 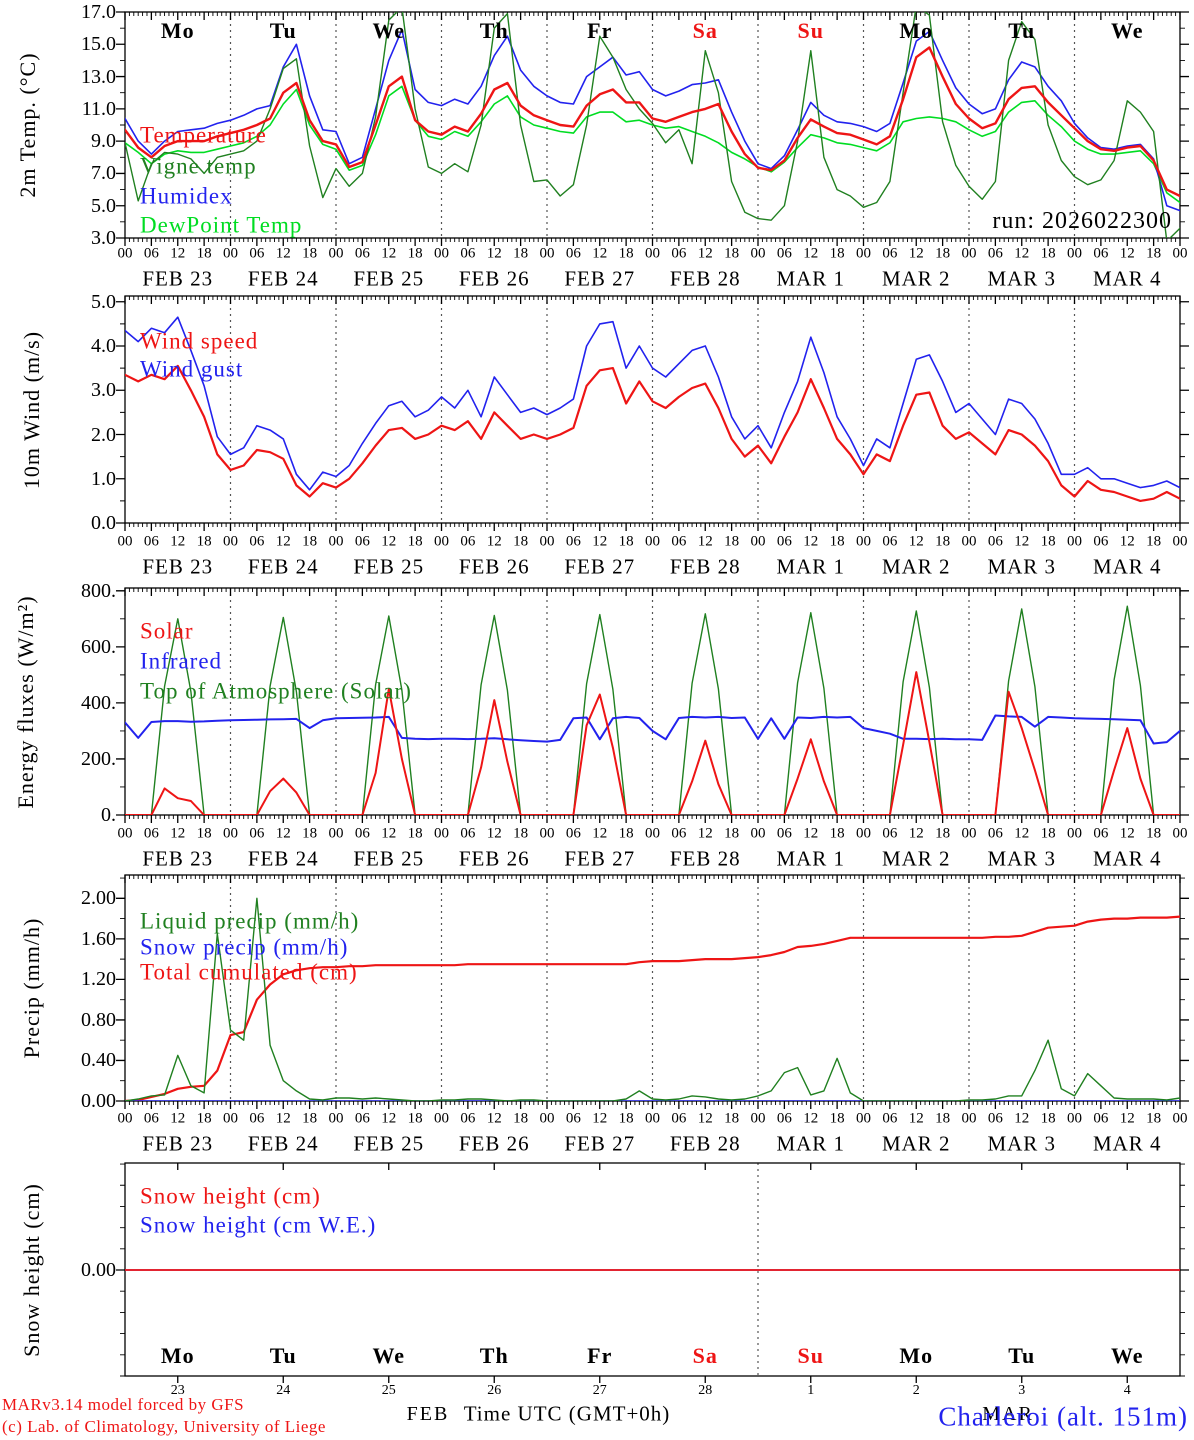 What do you see at coordinates (810, 30) in the screenshot?
I see `day-name-label: Su` at bounding box center [810, 30].